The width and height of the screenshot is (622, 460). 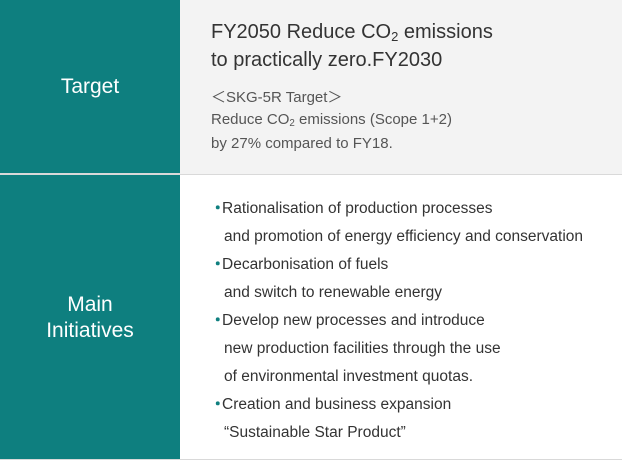 I want to click on list-item-line: ・Rationalisation of production processes, so click(x=416, y=209).